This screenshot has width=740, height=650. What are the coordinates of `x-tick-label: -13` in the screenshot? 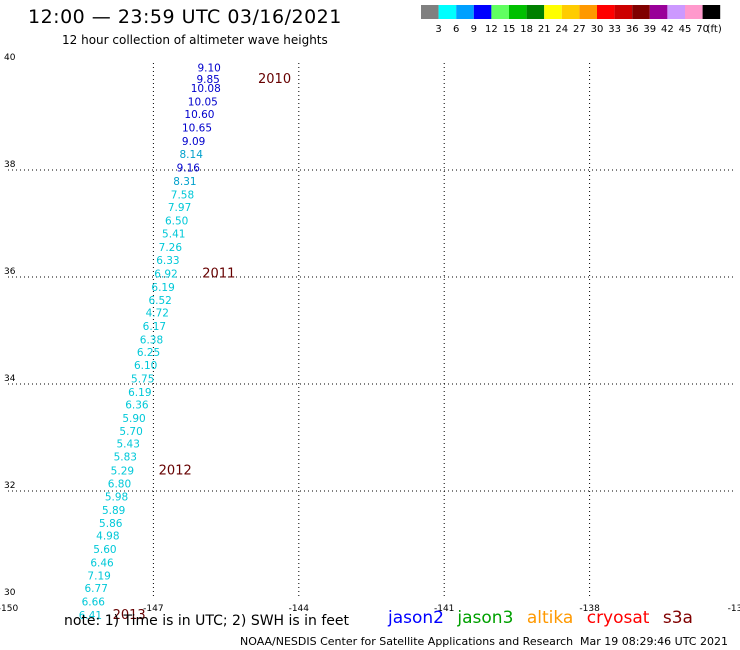 It's located at (734, 609).